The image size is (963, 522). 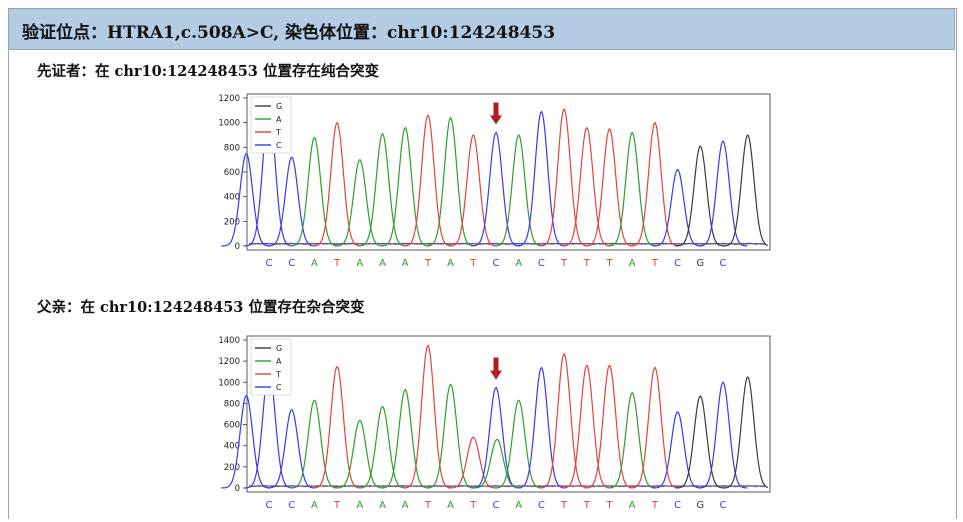 What do you see at coordinates (201, 307) in the screenshot?
I see `father-section-title: 父亲：在 chr10:124248453 位置存在杂合突变` at bounding box center [201, 307].